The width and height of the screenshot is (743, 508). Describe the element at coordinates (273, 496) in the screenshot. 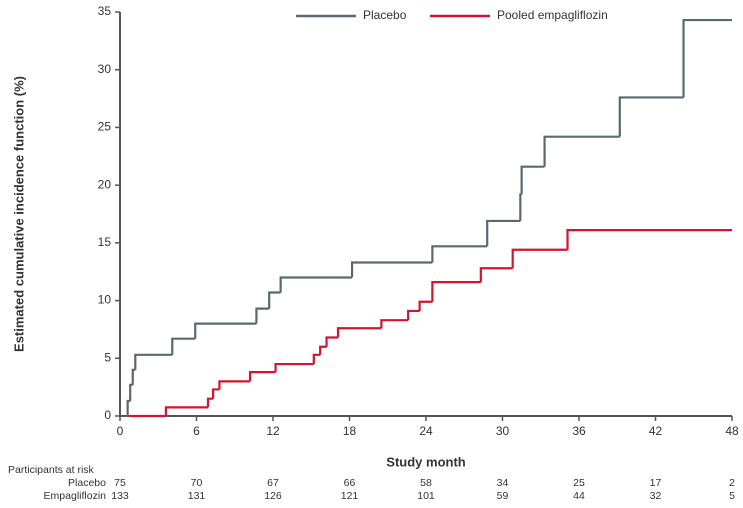

I see `risk-count: 126` at that location.